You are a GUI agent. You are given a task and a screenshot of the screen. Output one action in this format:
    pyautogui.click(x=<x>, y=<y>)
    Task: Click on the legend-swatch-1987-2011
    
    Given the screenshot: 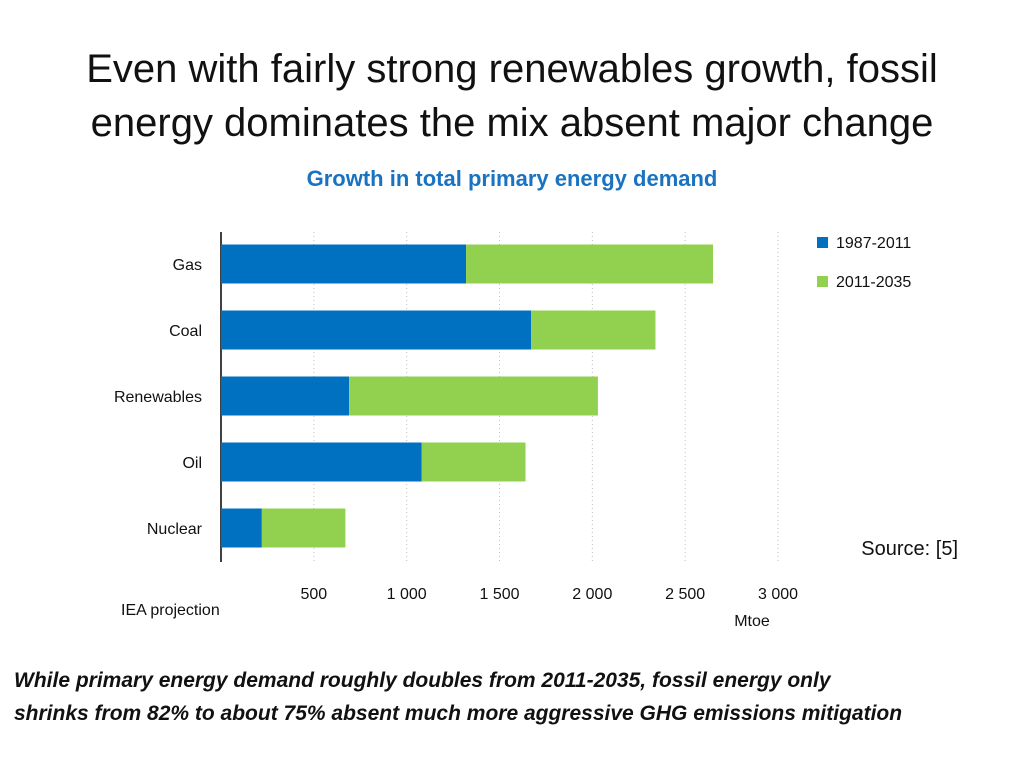 What is the action you would take?
    pyautogui.click(x=822, y=242)
    